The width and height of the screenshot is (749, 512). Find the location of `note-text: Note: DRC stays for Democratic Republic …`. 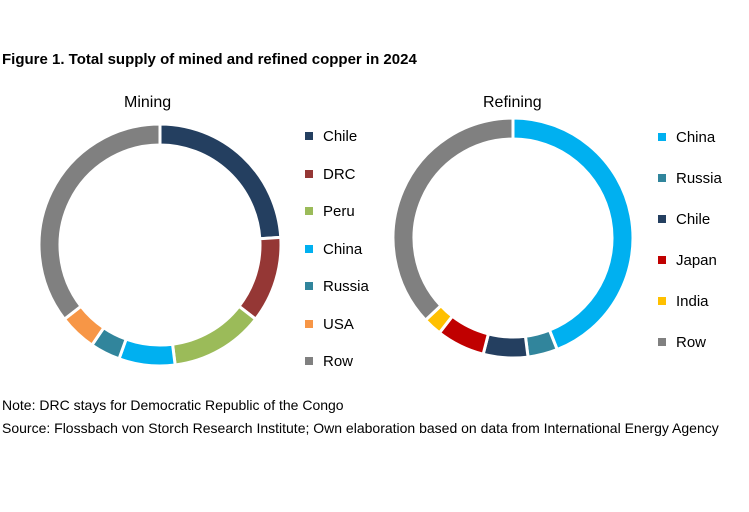

note-text: Note: DRC stays for Democratic Republic … is located at coordinates (173, 405).